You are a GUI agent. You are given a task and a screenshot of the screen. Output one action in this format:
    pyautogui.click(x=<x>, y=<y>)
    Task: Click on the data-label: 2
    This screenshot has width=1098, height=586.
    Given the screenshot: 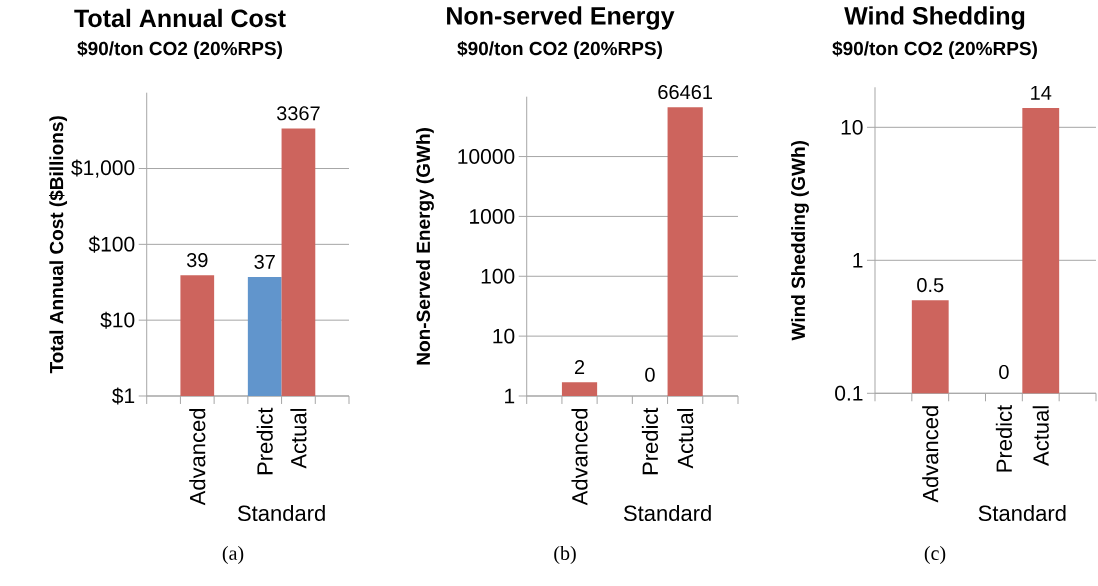 What is the action you would take?
    pyautogui.click(x=579, y=367)
    